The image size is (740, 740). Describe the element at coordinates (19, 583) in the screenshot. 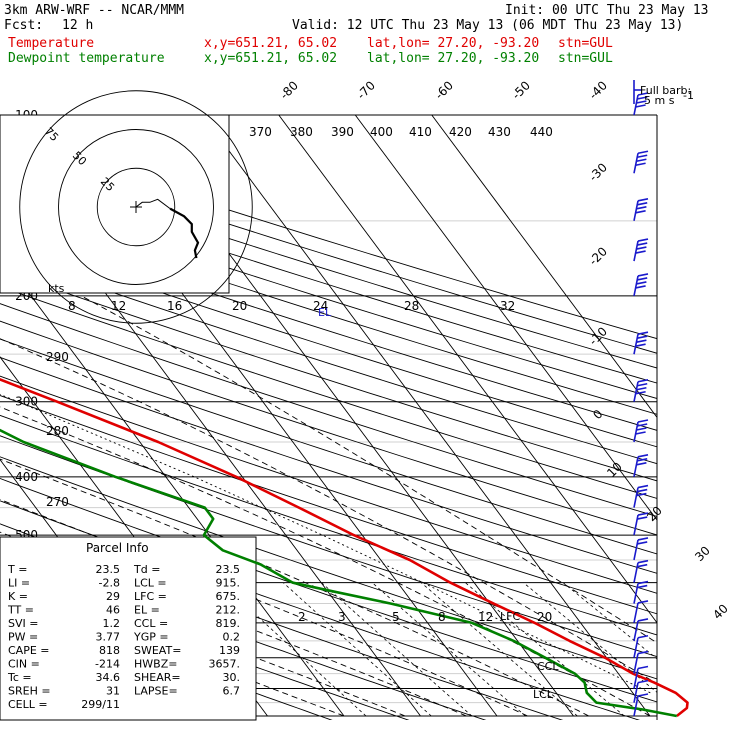

I see `parcel-row-1-label1: LI =` at that location.